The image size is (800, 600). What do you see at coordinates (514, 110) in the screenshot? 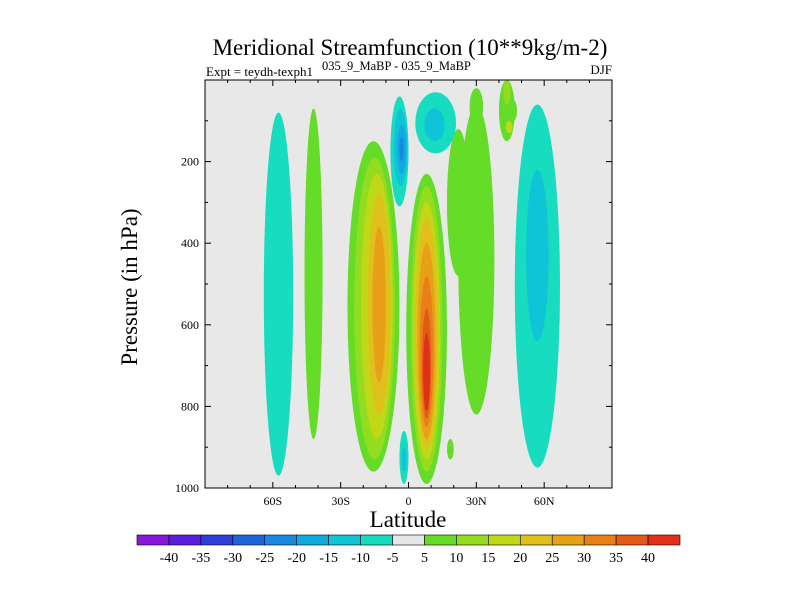
I see `contour-region-small-nh-positive` at bounding box center [514, 110].